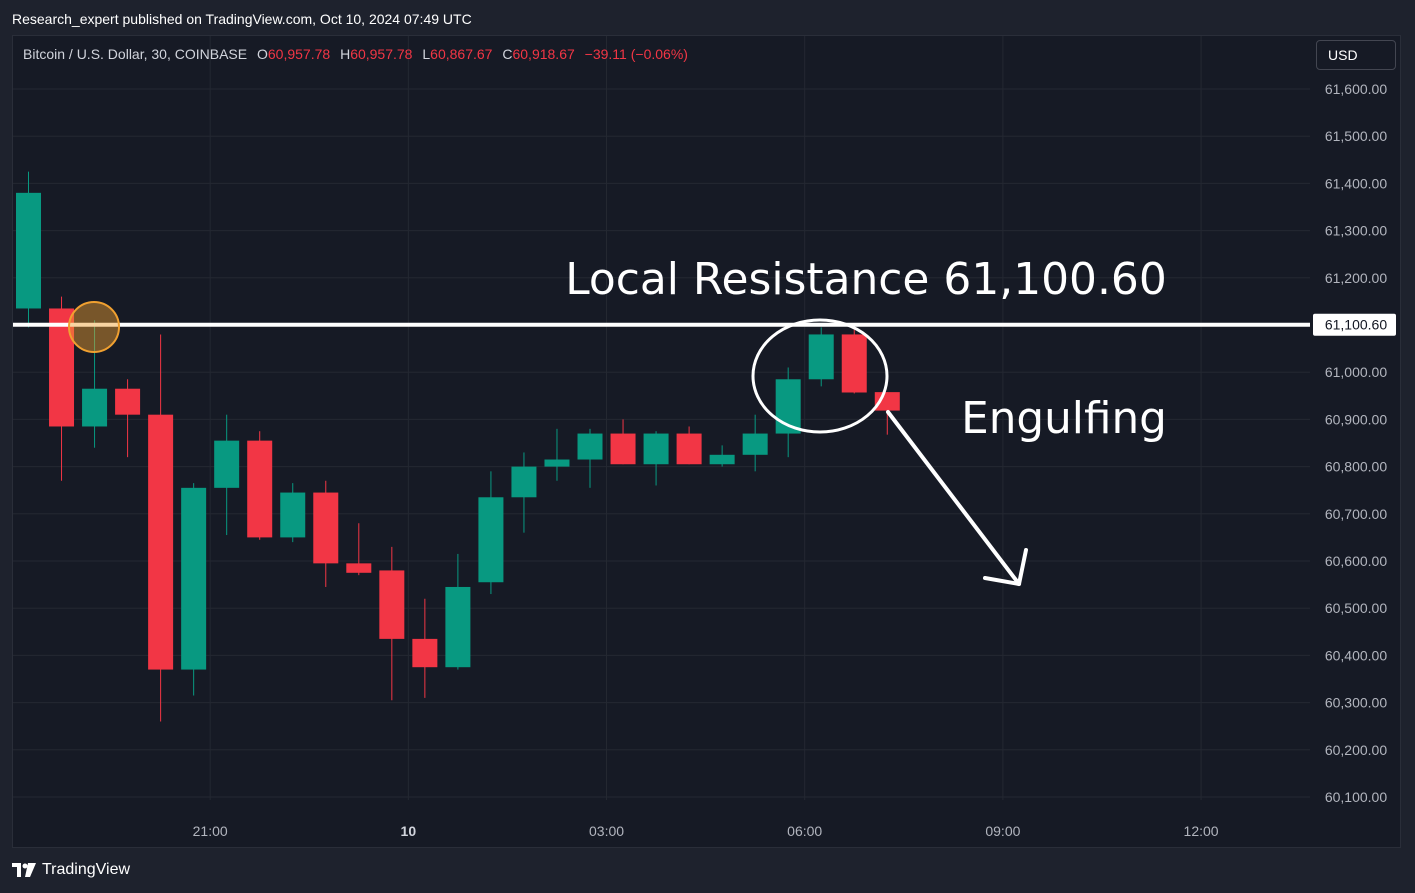  What do you see at coordinates (1356, 797) in the screenshot?
I see `price-tick-label: 60,100.00` at bounding box center [1356, 797].